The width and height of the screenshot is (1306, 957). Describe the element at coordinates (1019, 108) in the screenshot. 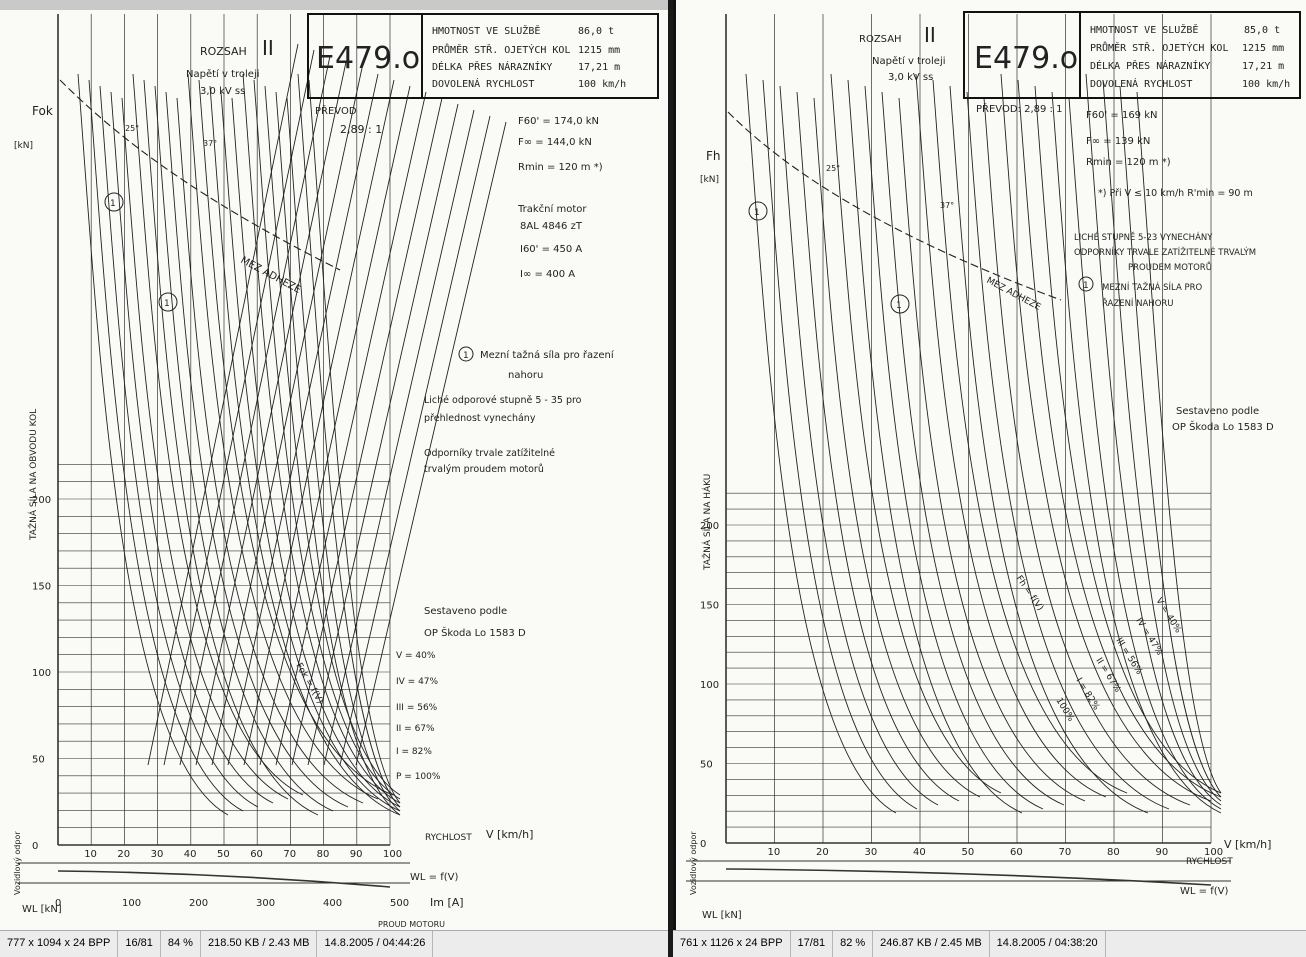

I see `right-prevod: PŘEVOD: 2,89 : 1` at that location.